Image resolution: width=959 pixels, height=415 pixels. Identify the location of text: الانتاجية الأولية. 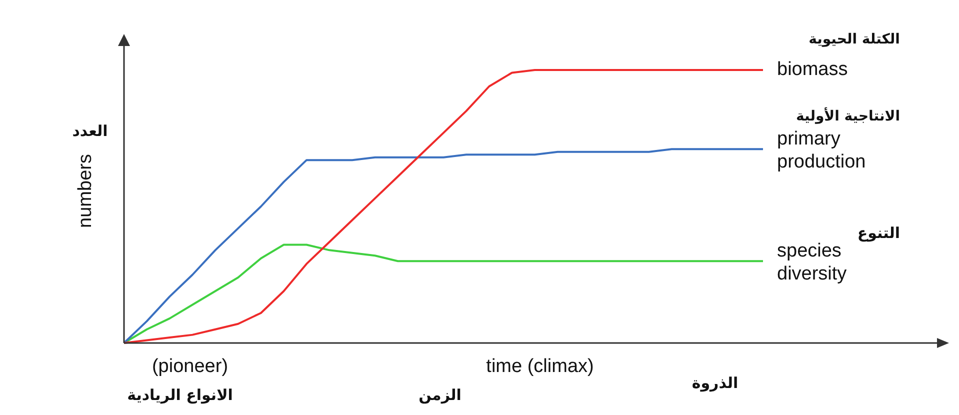
(848, 115).